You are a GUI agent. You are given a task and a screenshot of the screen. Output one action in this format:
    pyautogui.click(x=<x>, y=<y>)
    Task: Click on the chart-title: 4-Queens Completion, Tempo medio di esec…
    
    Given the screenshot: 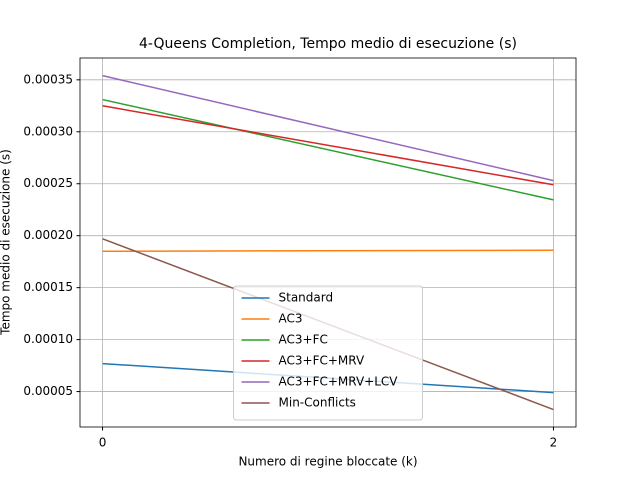 What is the action you would take?
    pyautogui.click(x=328, y=44)
    